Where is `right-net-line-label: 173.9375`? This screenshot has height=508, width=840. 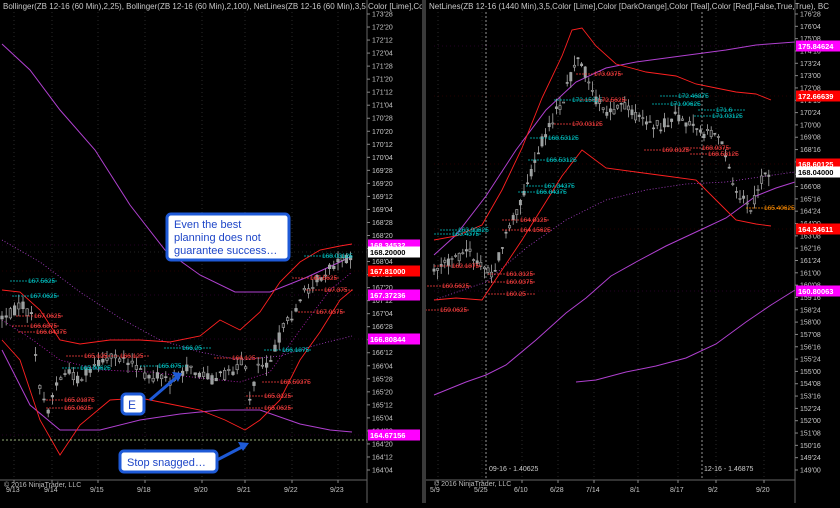 right-net-line-label: 173.9375 is located at coordinates (607, 74).